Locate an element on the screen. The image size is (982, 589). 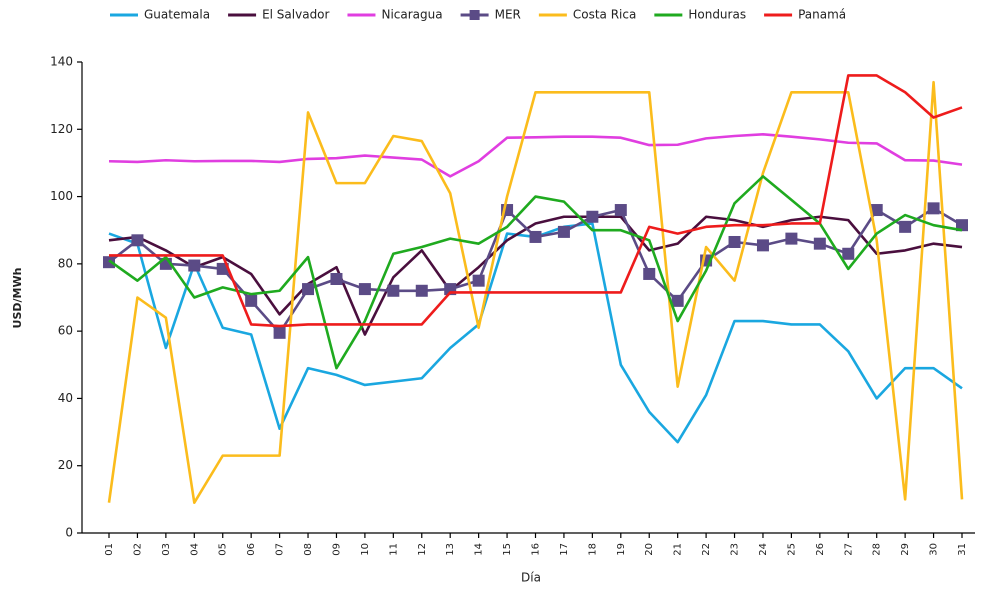
x-tick-label: 22 is located at coordinates (706, 549).